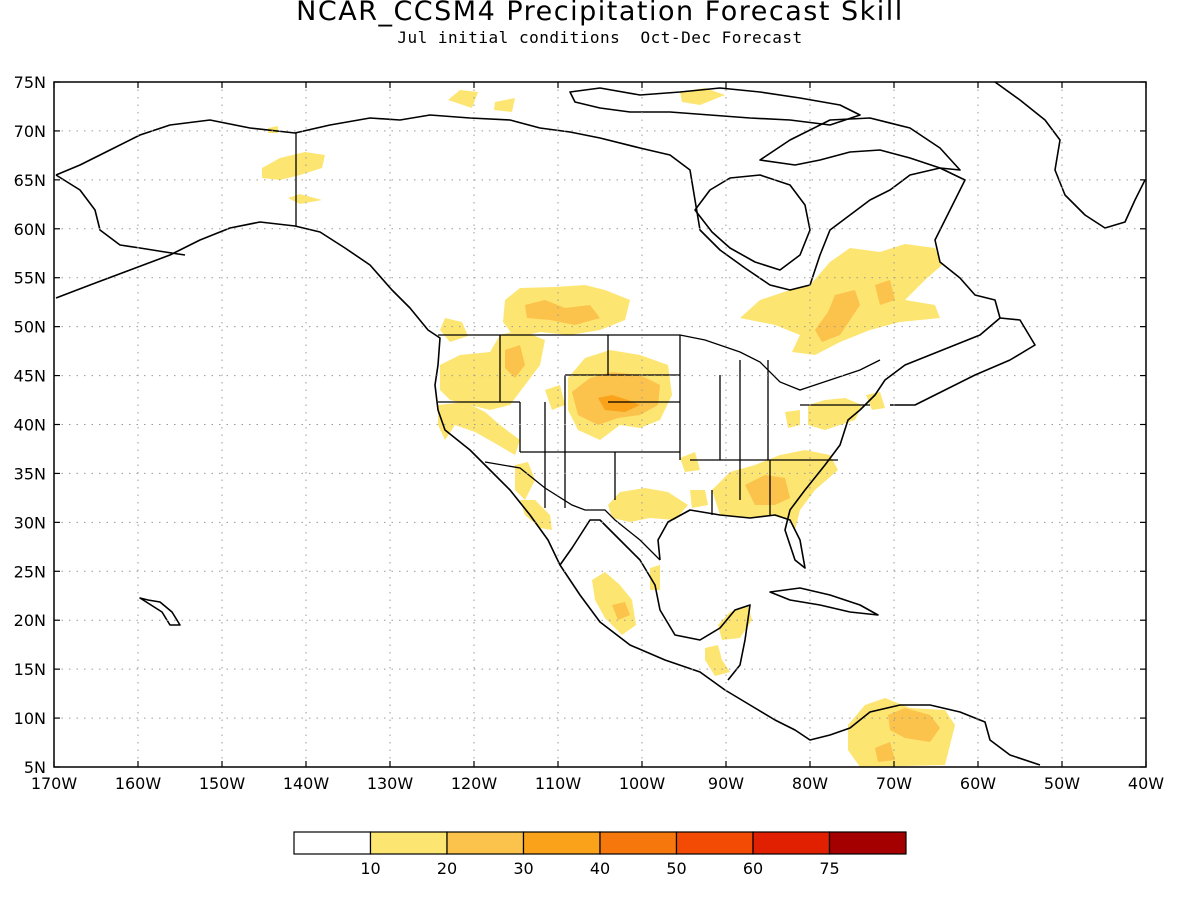 Image resolution: width=1200 pixels, height=900 pixels. I want to click on lat-label: 40N, so click(30, 425).